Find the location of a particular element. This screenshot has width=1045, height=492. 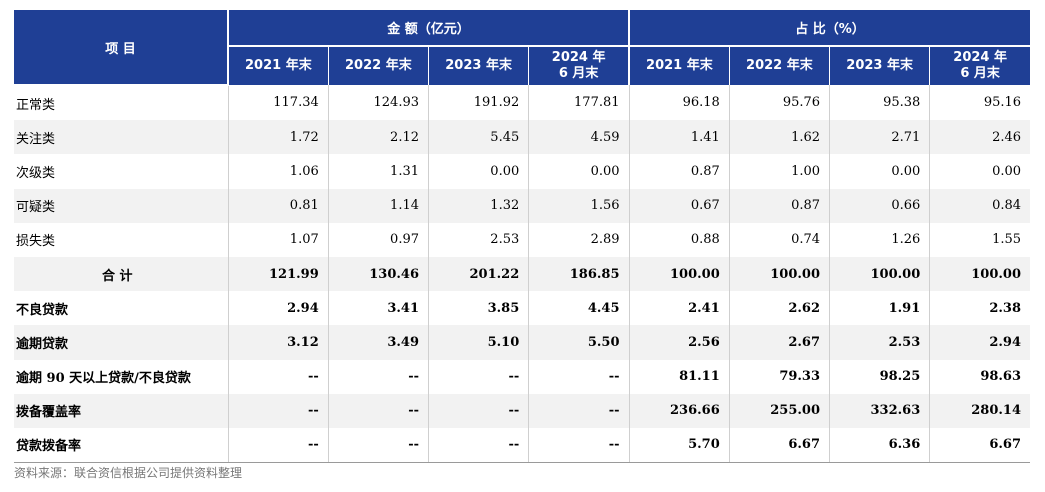

amount-cell: 1.07 is located at coordinates (278, 239).